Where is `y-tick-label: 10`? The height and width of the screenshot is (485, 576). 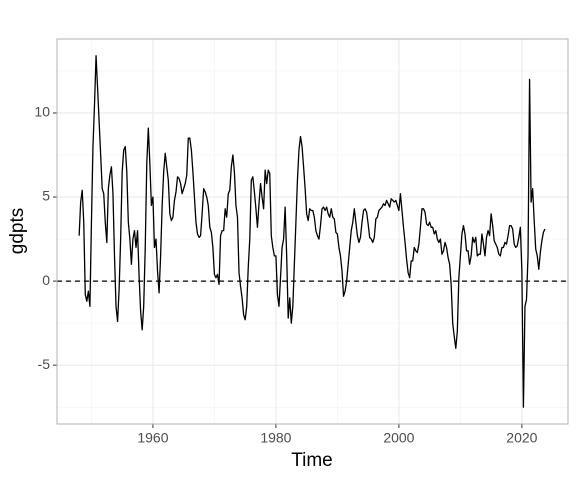 y-tick-label: 10 is located at coordinates (42, 112).